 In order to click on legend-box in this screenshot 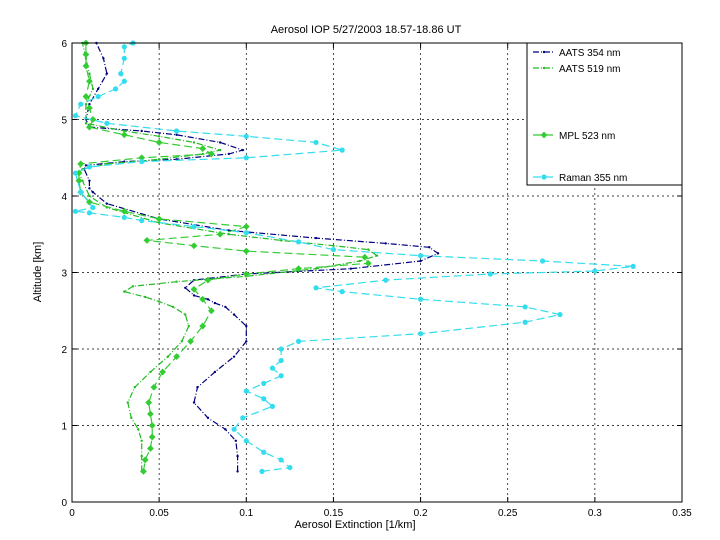, I will do `click(604, 114)`.